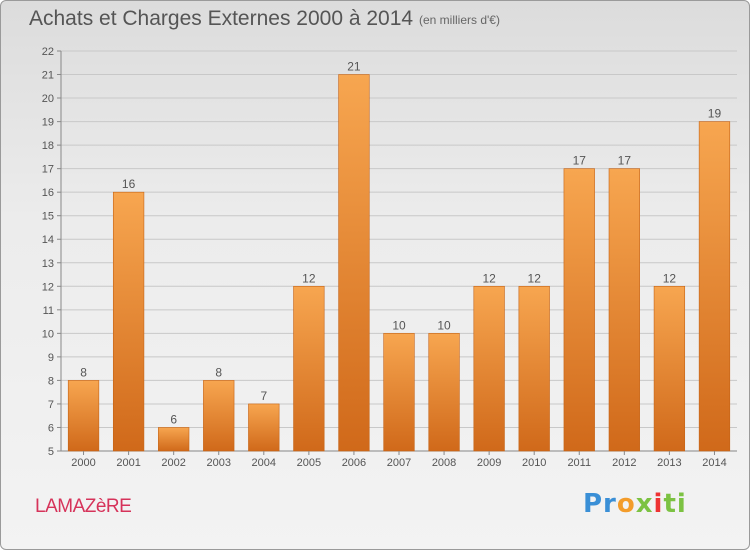  Describe the element at coordinates (399, 392) in the screenshot. I see `bar-2007` at that location.